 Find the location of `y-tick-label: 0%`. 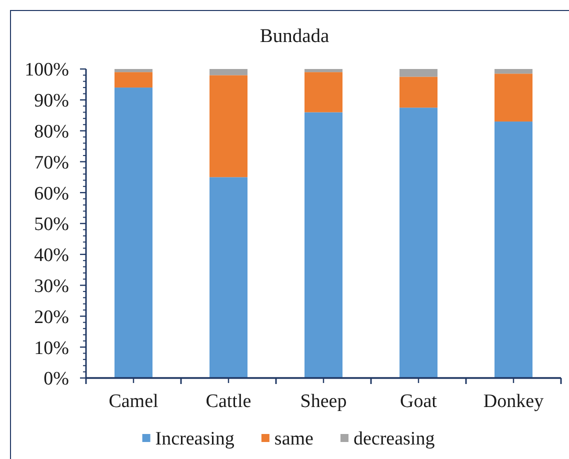

y-tick-label: 0% is located at coordinates (57, 379).